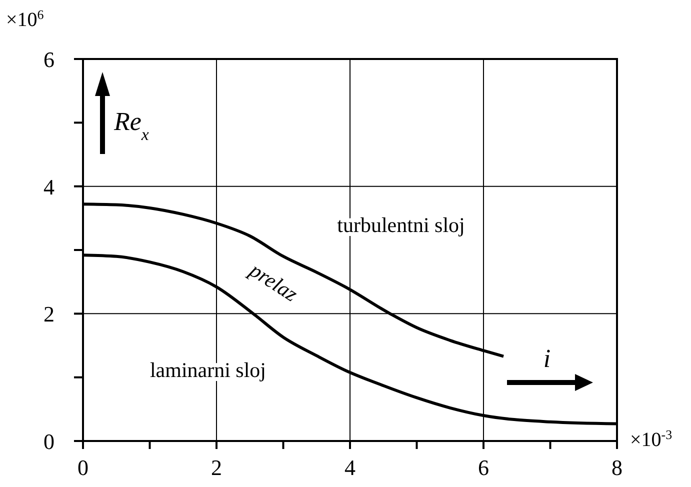  Describe the element at coordinates (216, 467) in the screenshot. I see `x-tick-label: 2` at that location.